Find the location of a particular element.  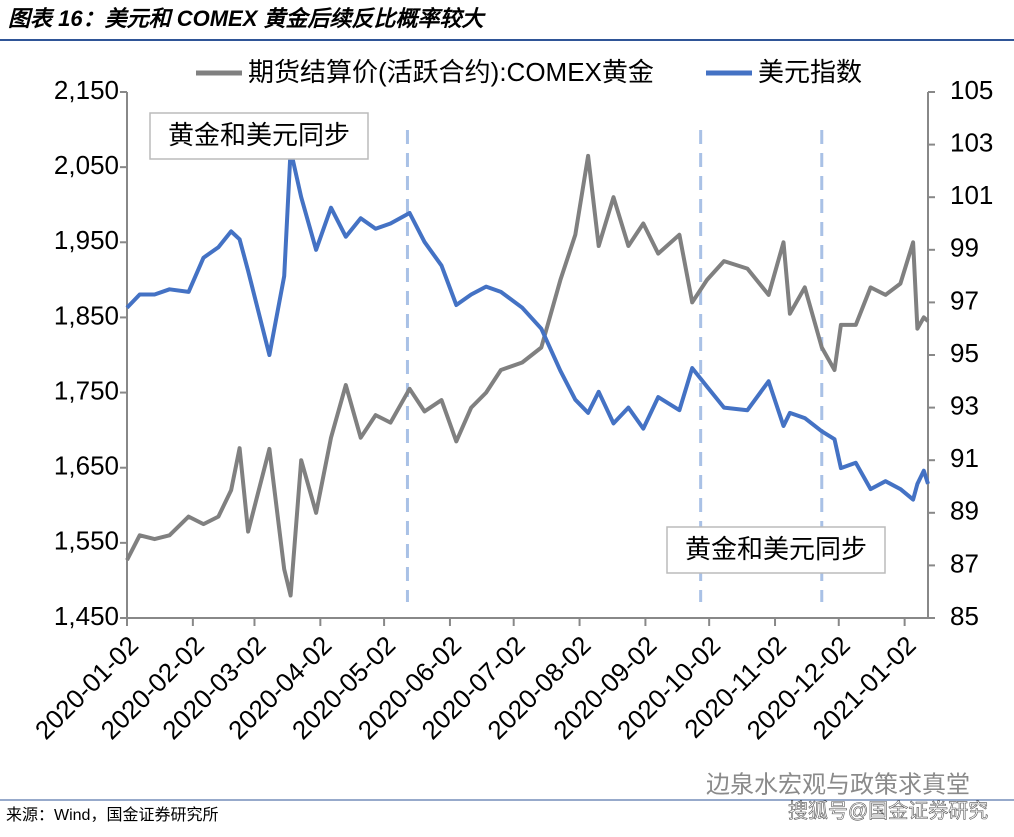

y-tick-label: 1,950 is located at coordinates (86, 240).